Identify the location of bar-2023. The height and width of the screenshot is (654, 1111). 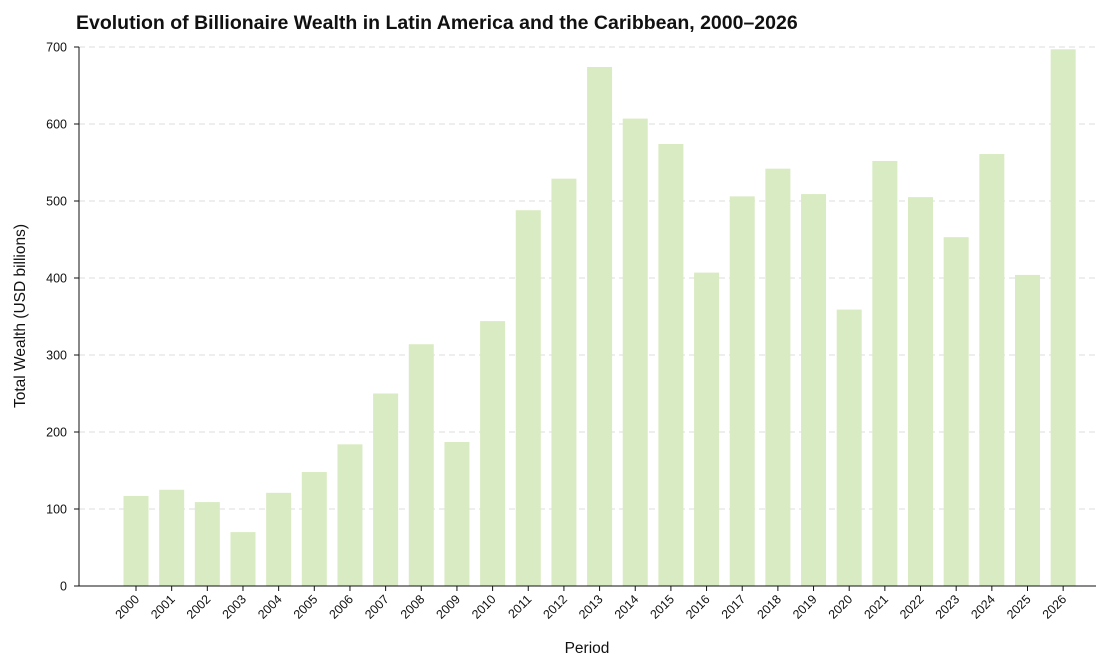
(956, 411).